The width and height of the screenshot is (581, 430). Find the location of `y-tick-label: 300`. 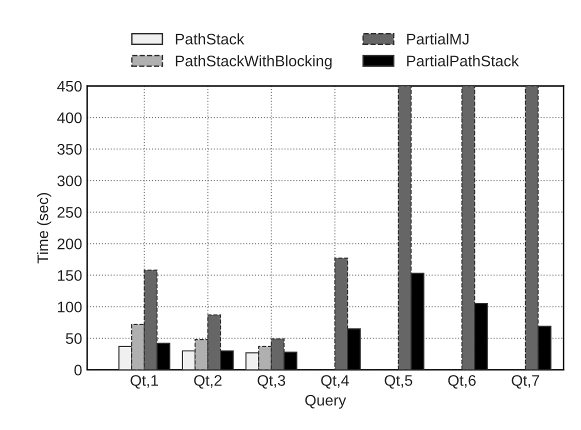

y-tick-label: 300 is located at coordinates (69, 180).